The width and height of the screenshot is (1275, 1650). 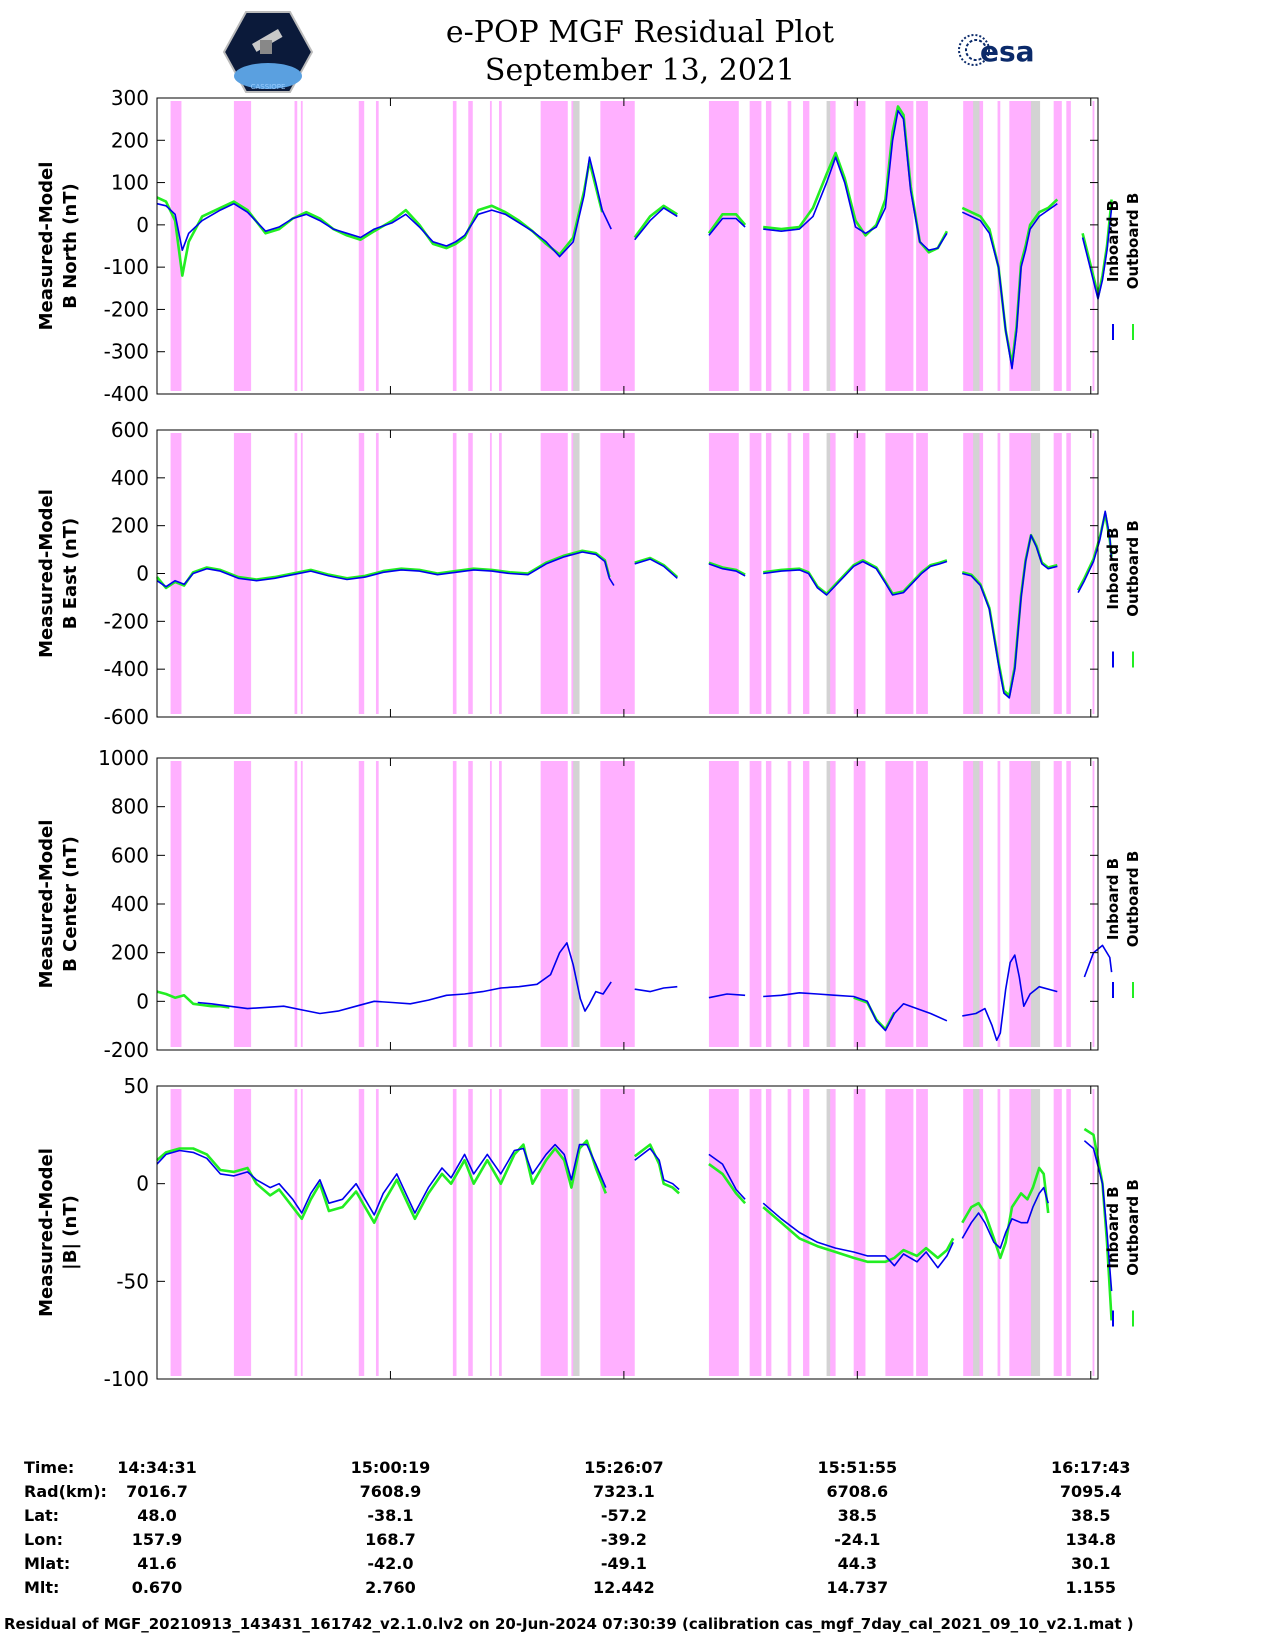 What do you see at coordinates (123, 758) in the screenshot?
I see `y-tick-label: 1000` at bounding box center [123, 758].